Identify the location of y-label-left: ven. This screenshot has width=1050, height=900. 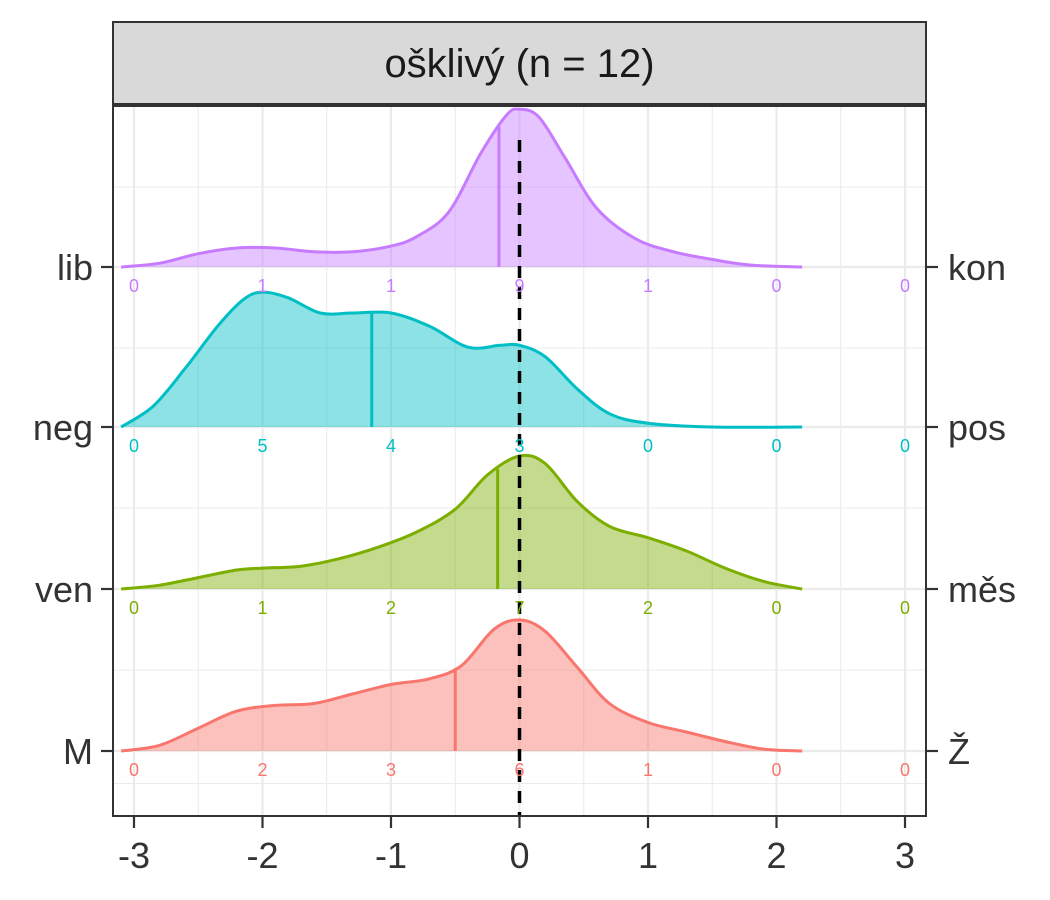
(64, 589).